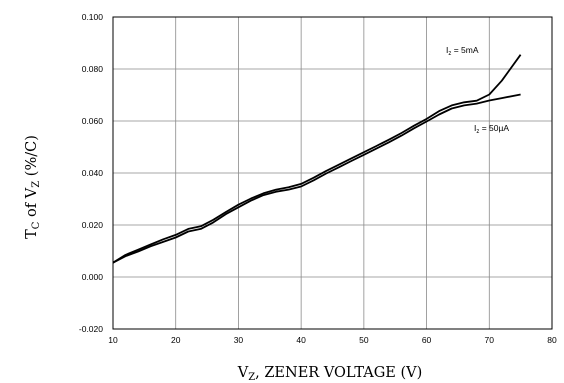 The height and width of the screenshot is (383, 564). Describe the element at coordinates (301, 340) in the screenshot. I see `x-tick-label: 40` at that location.